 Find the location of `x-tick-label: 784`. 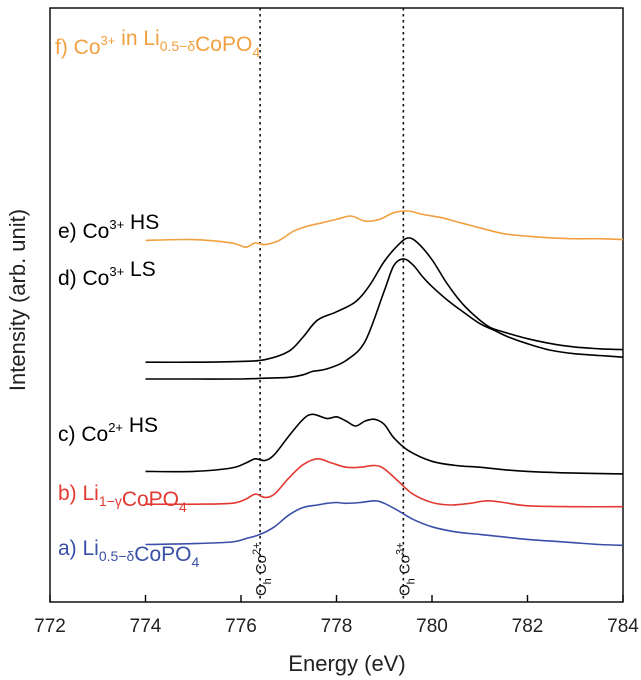

x-tick-label: 784 is located at coordinates (623, 626).